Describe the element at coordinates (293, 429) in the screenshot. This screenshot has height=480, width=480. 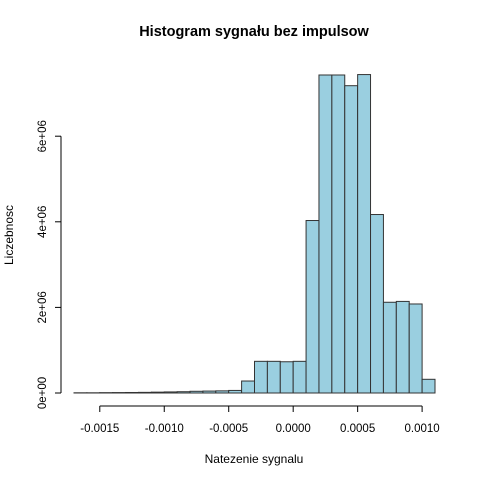
I see `x-tick-label: 0.0000` at that location.